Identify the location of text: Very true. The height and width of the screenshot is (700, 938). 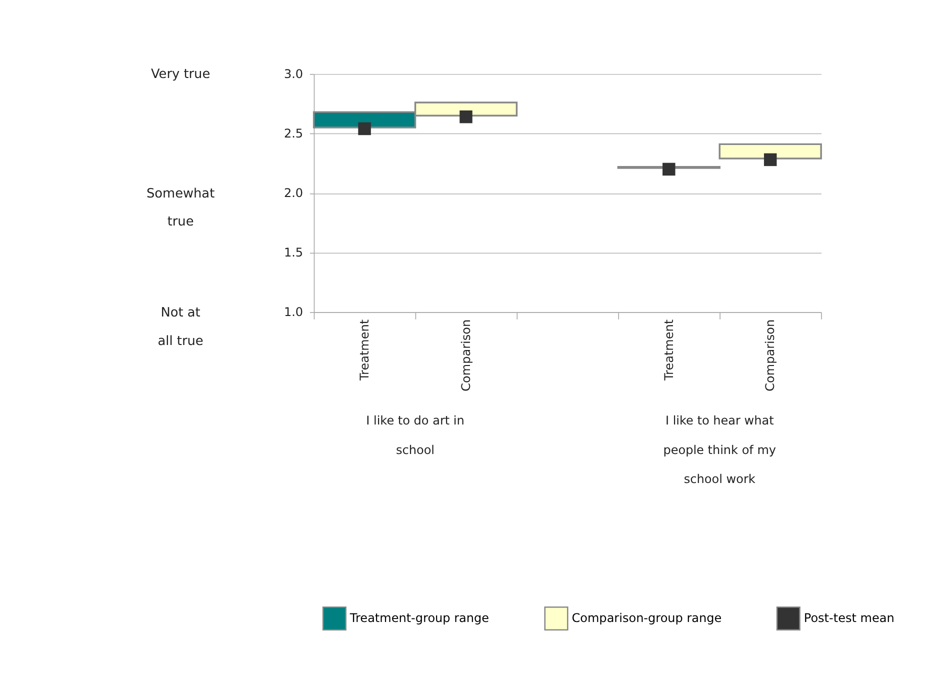
(180, 74).